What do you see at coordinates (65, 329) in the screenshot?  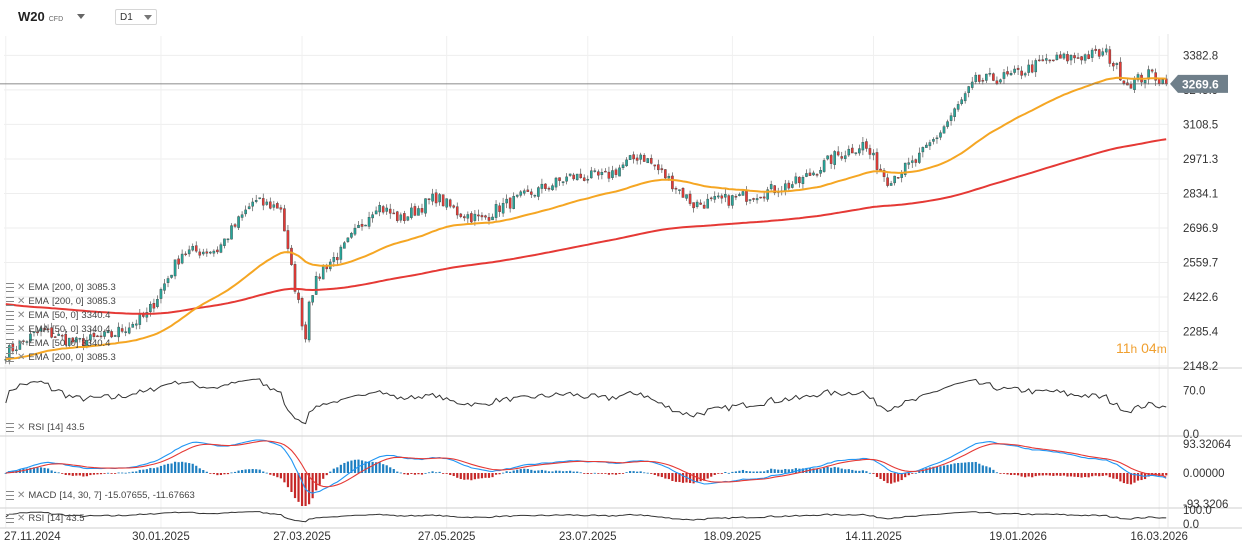 I see `legend-params: [50, 0]` at bounding box center [65, 329].